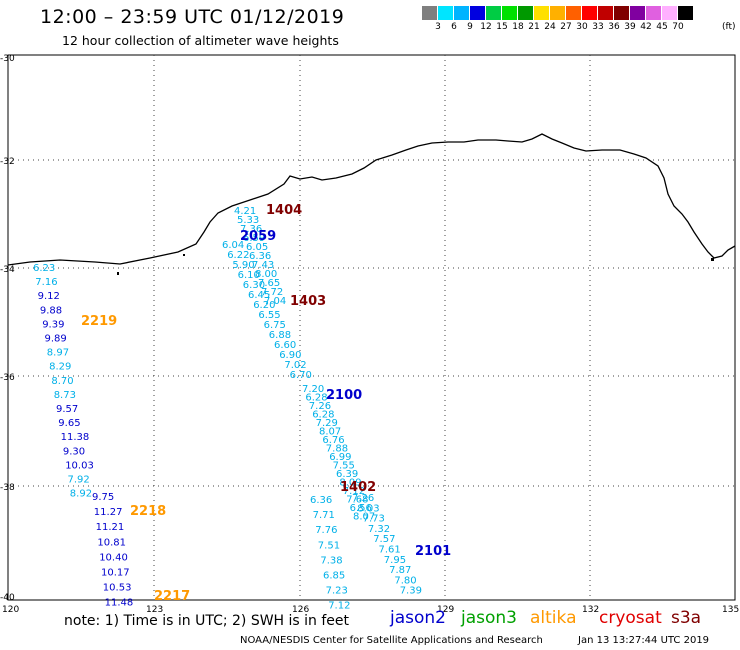 Image resolution: width=740 pixels, height=650 pixels. What do you see at coordinates (323, 415) in the screenshot?
I see `swh-value: 6.28` at bounding box center [323, 415].